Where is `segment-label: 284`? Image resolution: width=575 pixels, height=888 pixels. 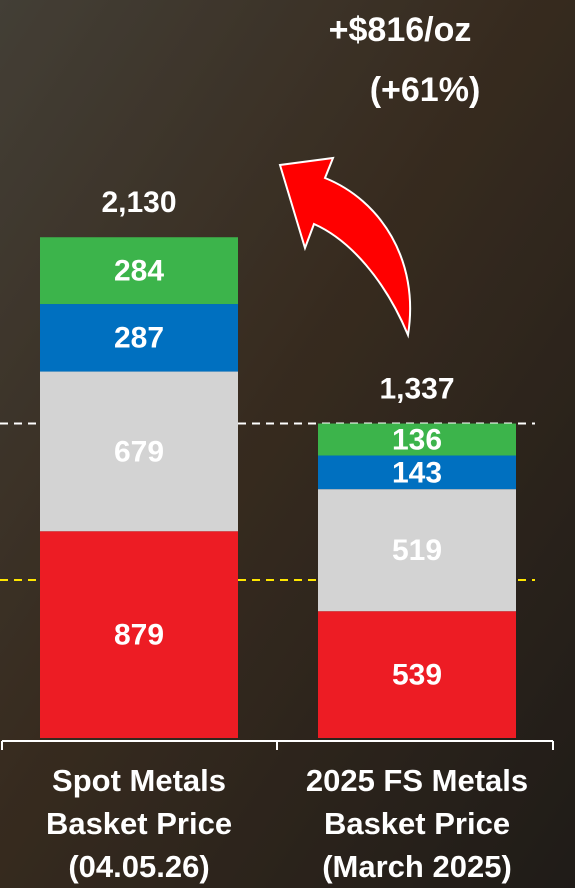 segment-label: 284 is located at coordinates (139, 271).